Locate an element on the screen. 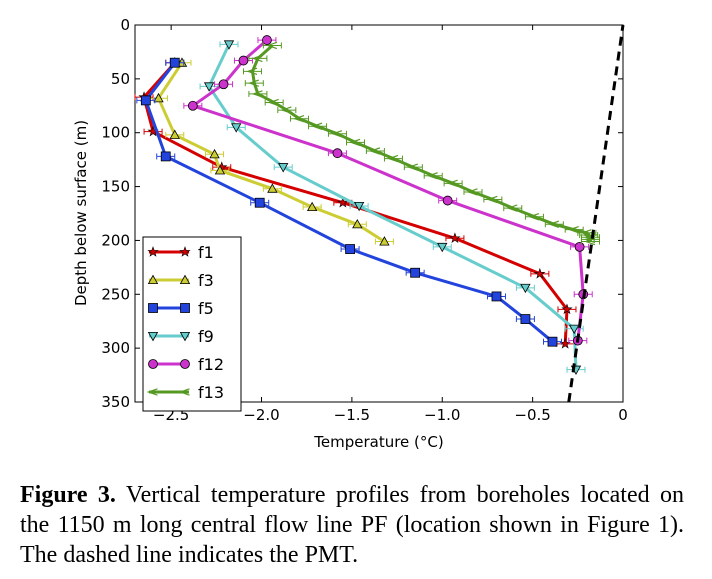  y-tick-label: 150 is located at coordinates (115, 187).